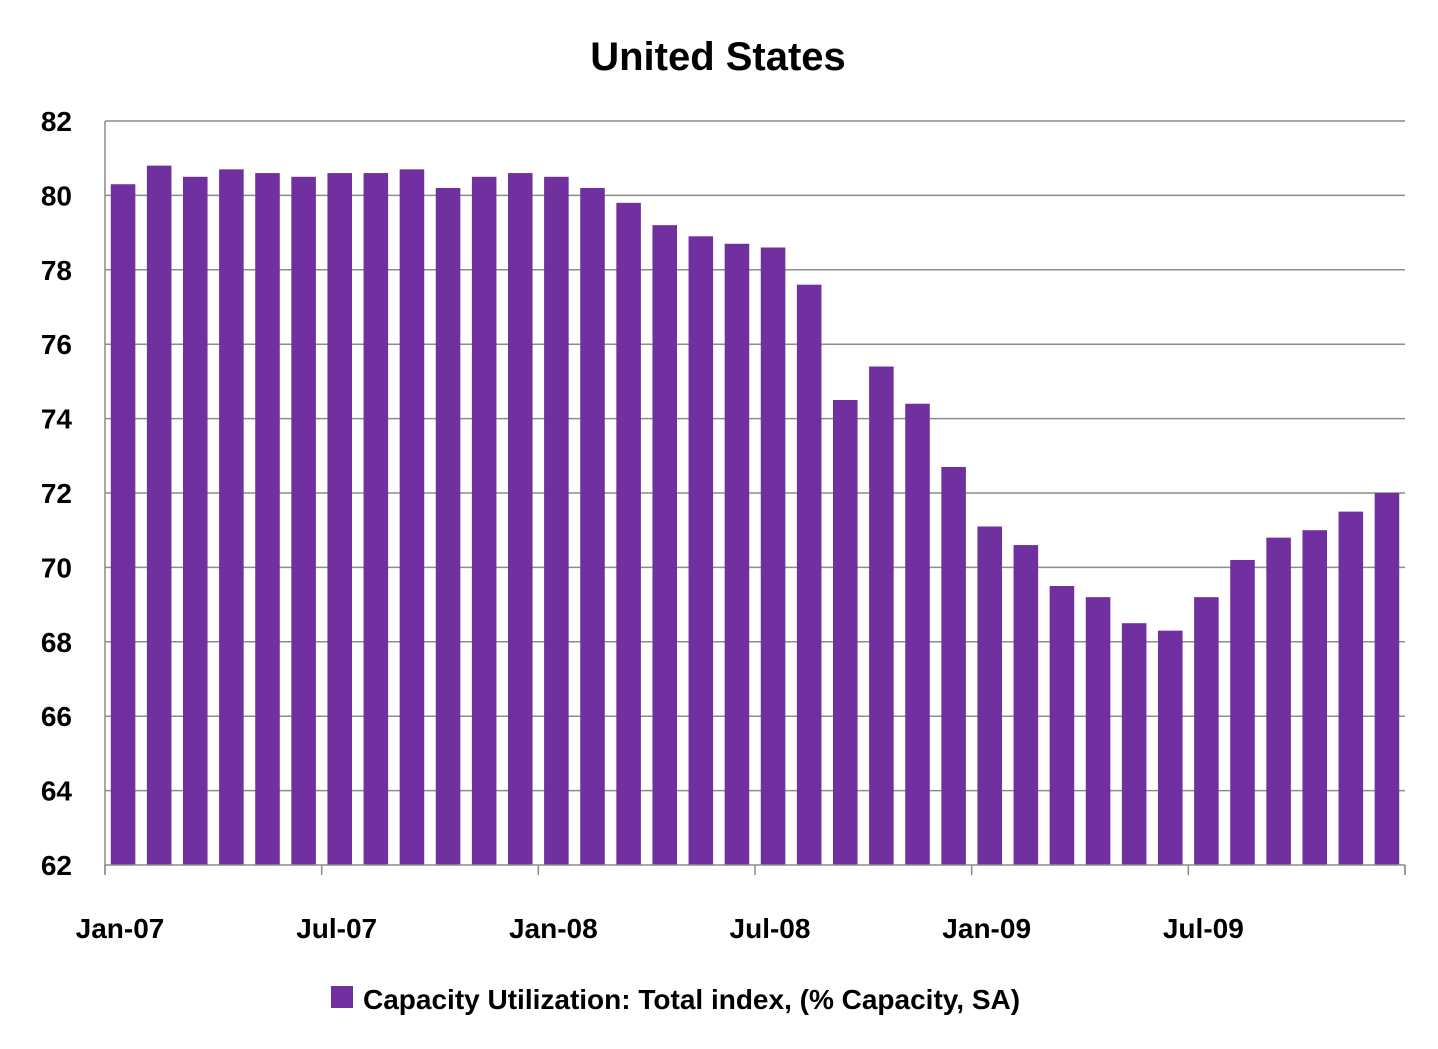 The image size is (1438, 1049). I want to click on y-tick-label: 74, so click(57, 419).